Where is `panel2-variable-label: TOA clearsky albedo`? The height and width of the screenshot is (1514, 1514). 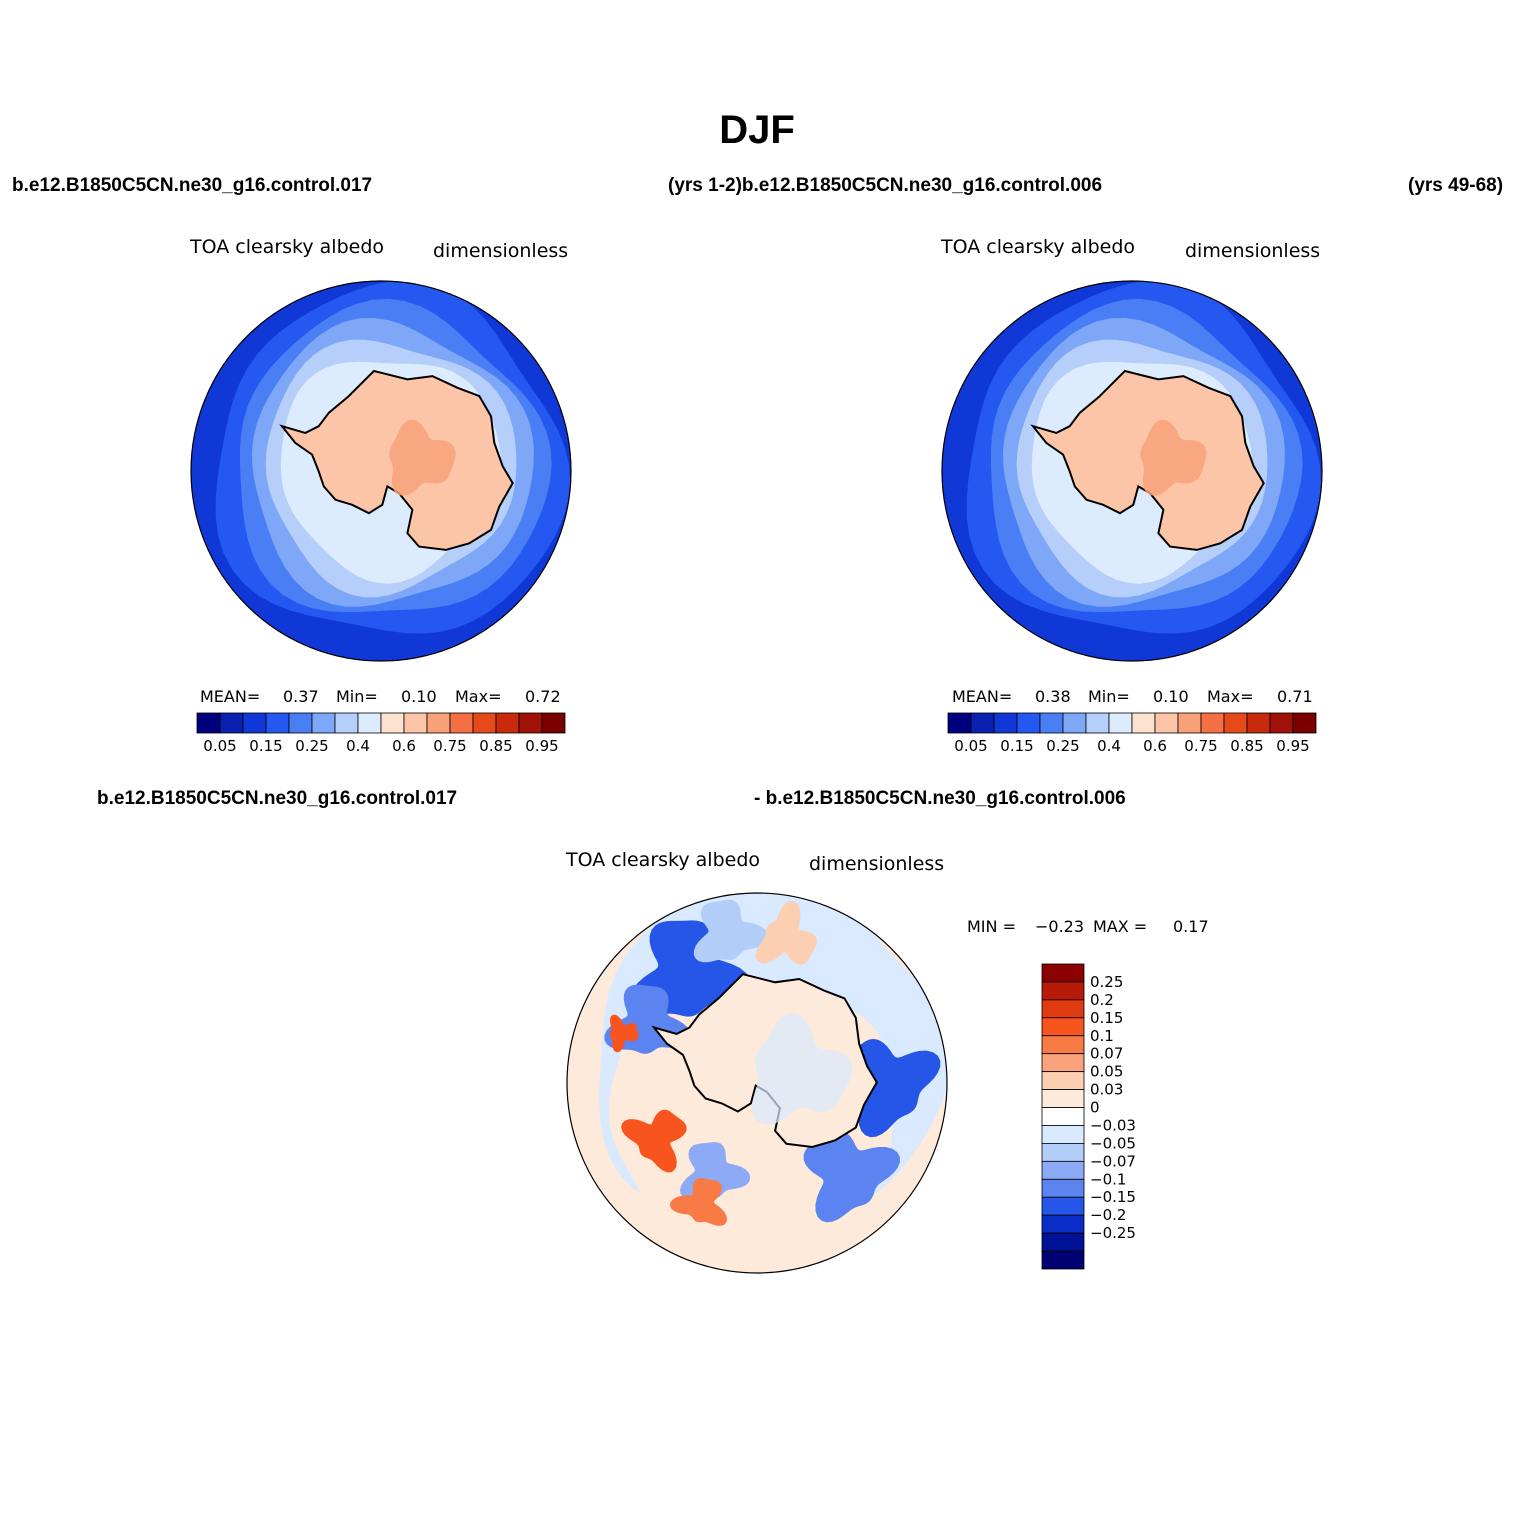 panel2-variable-label: TOA clearsky albedo is located at coordinates (1038, 247).